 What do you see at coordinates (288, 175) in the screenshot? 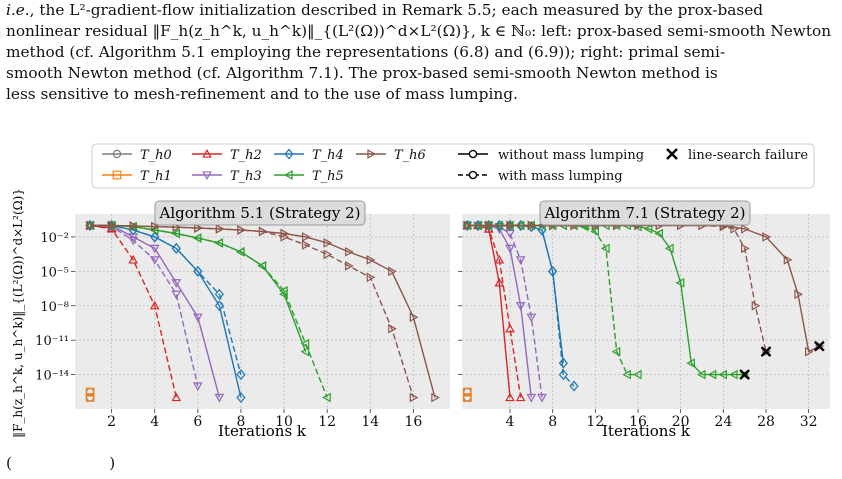
I see `legend-marker-h5` at bounding box center [288, 175].